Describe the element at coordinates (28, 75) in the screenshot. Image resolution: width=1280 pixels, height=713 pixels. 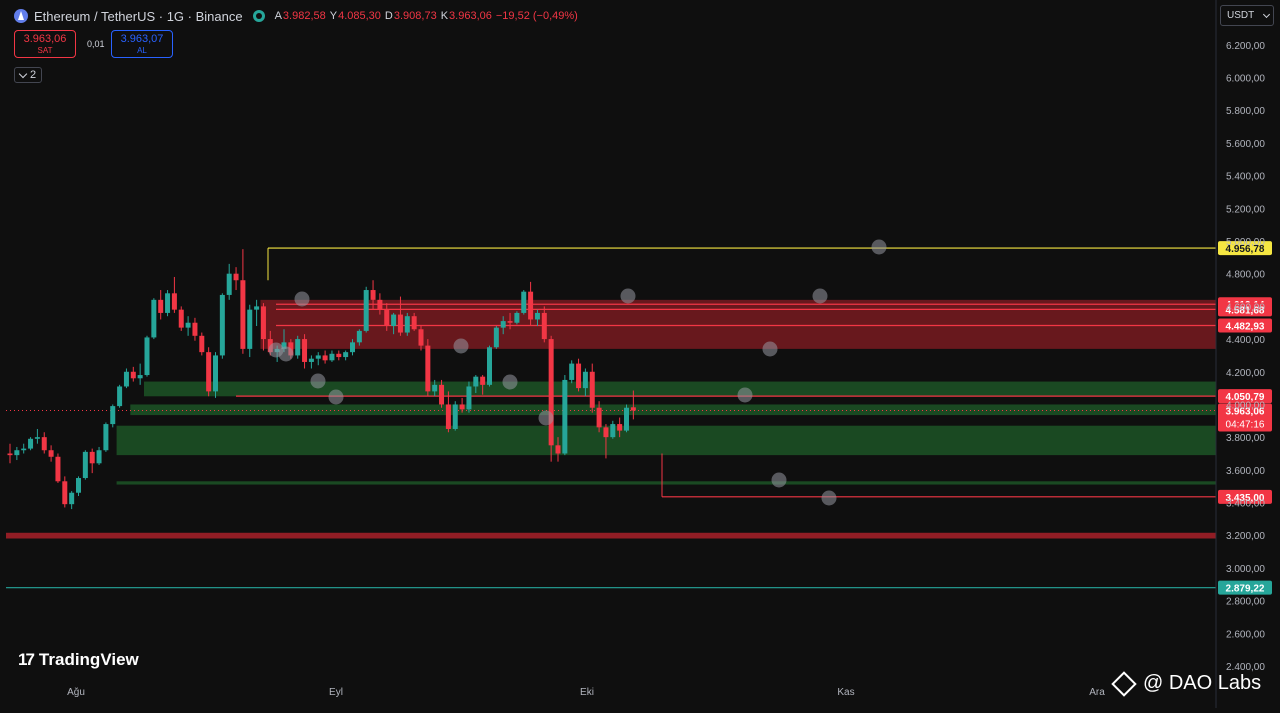
I see `indicators-toggle-button: 2` at that location.